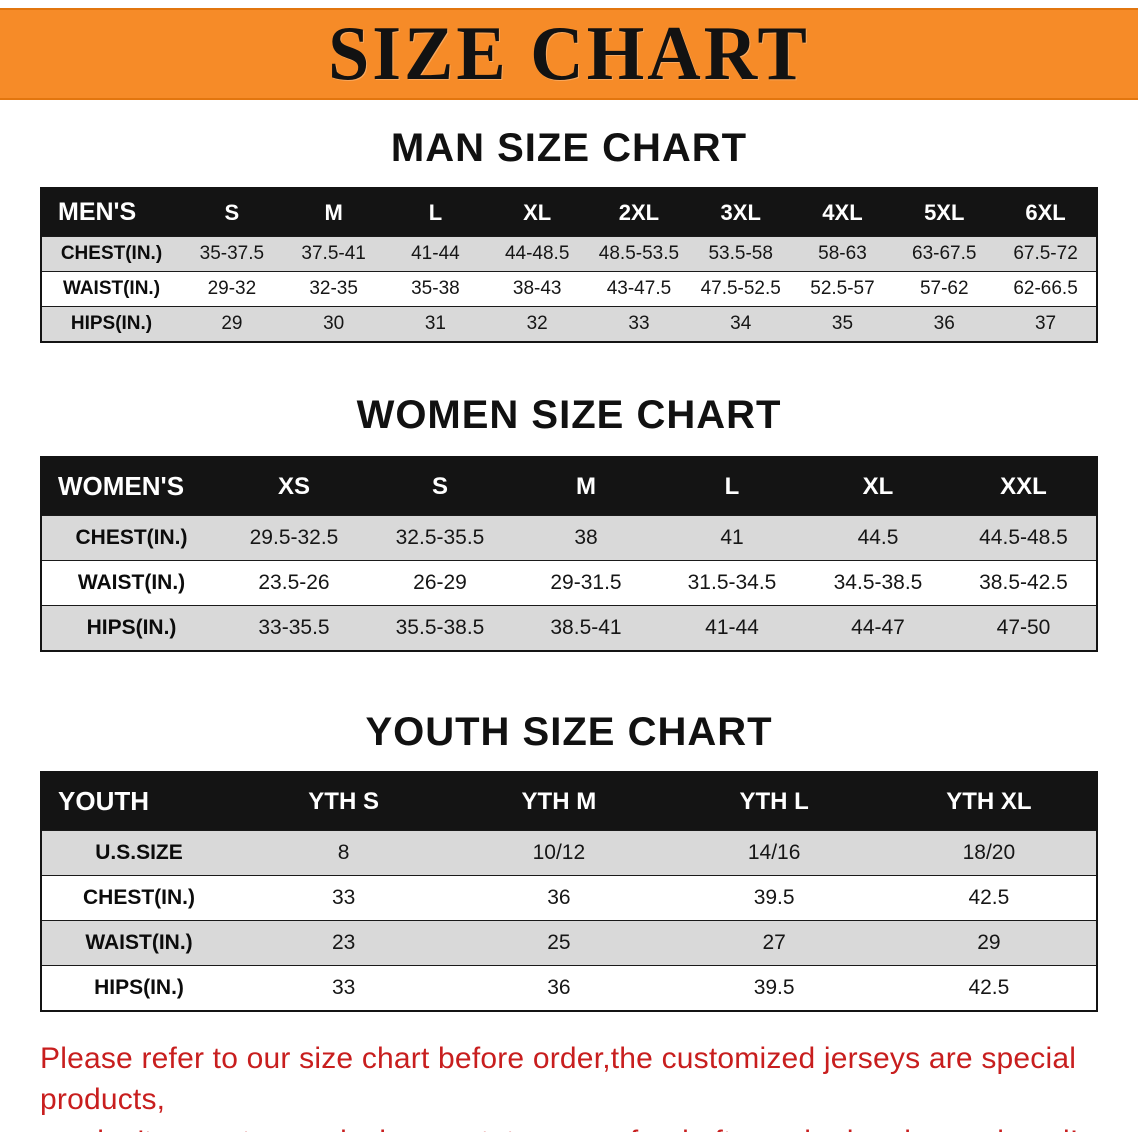 The height and width of the screenshot is (1132, 1138). What do you see at coordinates (1024, 628) in the screenshot?
I see `size-value: 47-50` at bounding box center [1024, 628].